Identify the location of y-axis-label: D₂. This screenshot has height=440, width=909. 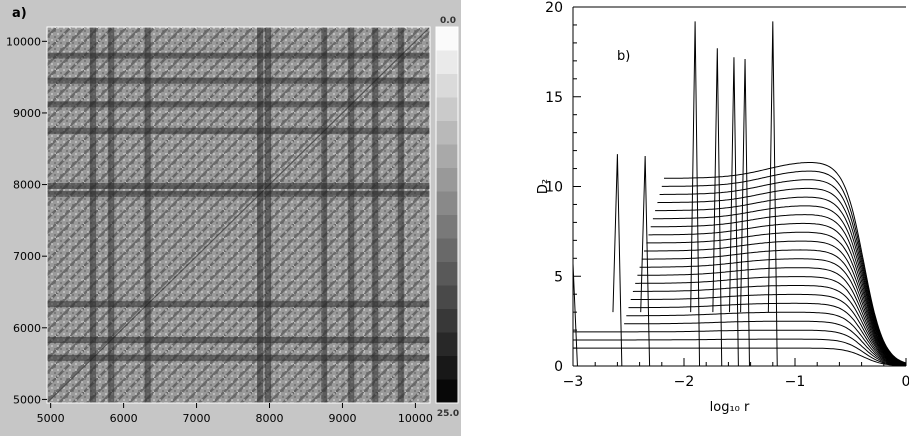
(543, 186).